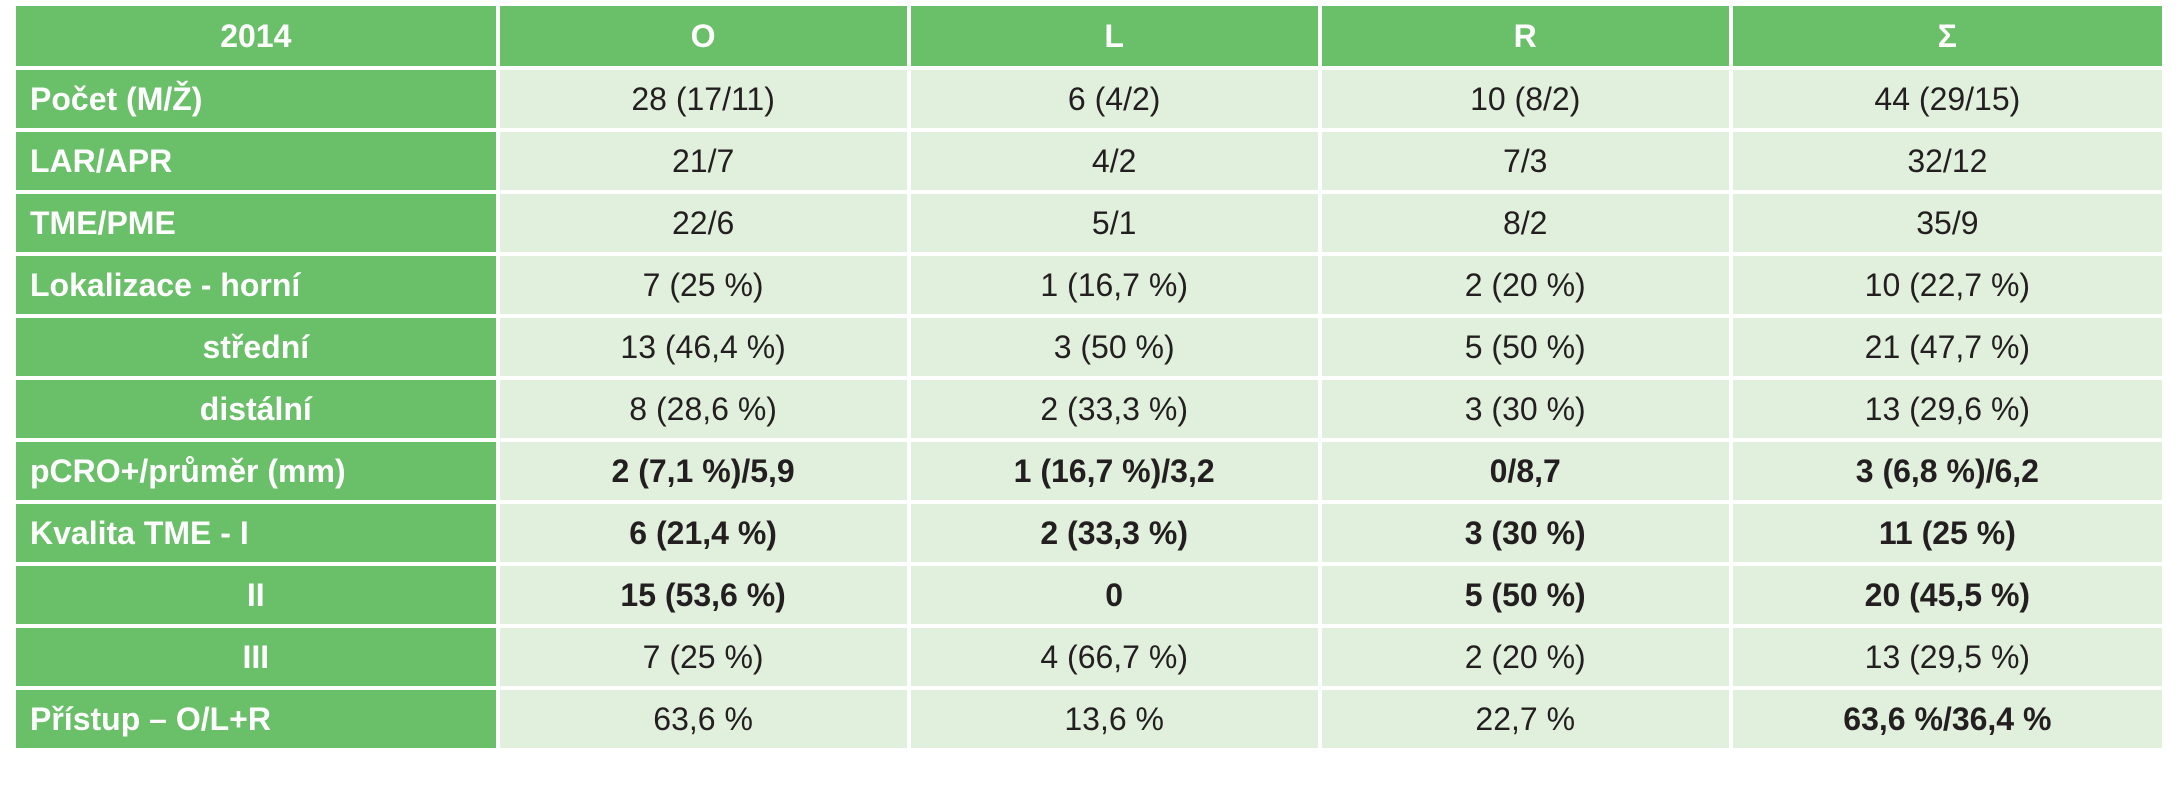 This screenshot has height=800, width=2184. What do you see at coordinates (1114, 161) in the screenshot?
I see `table-cell: 4/2` at bounding box center [1114, 161].